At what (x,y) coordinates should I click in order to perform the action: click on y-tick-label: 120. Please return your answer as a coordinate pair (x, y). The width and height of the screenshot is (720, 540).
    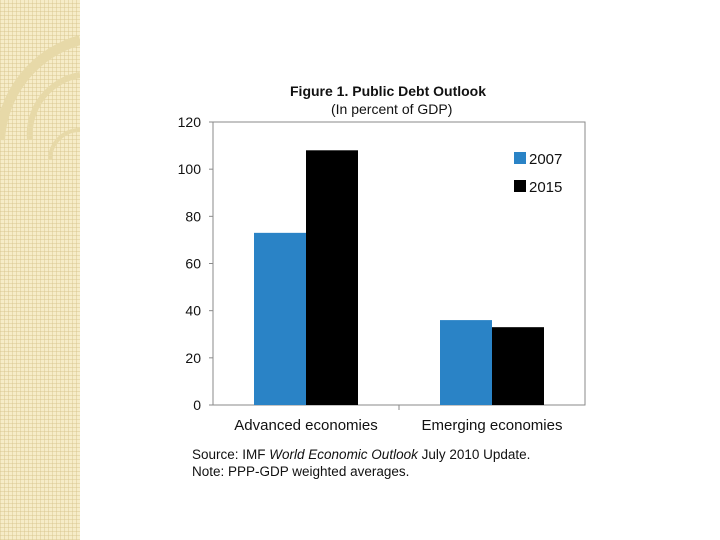
    Looking at the image, I should click on (190, 122).